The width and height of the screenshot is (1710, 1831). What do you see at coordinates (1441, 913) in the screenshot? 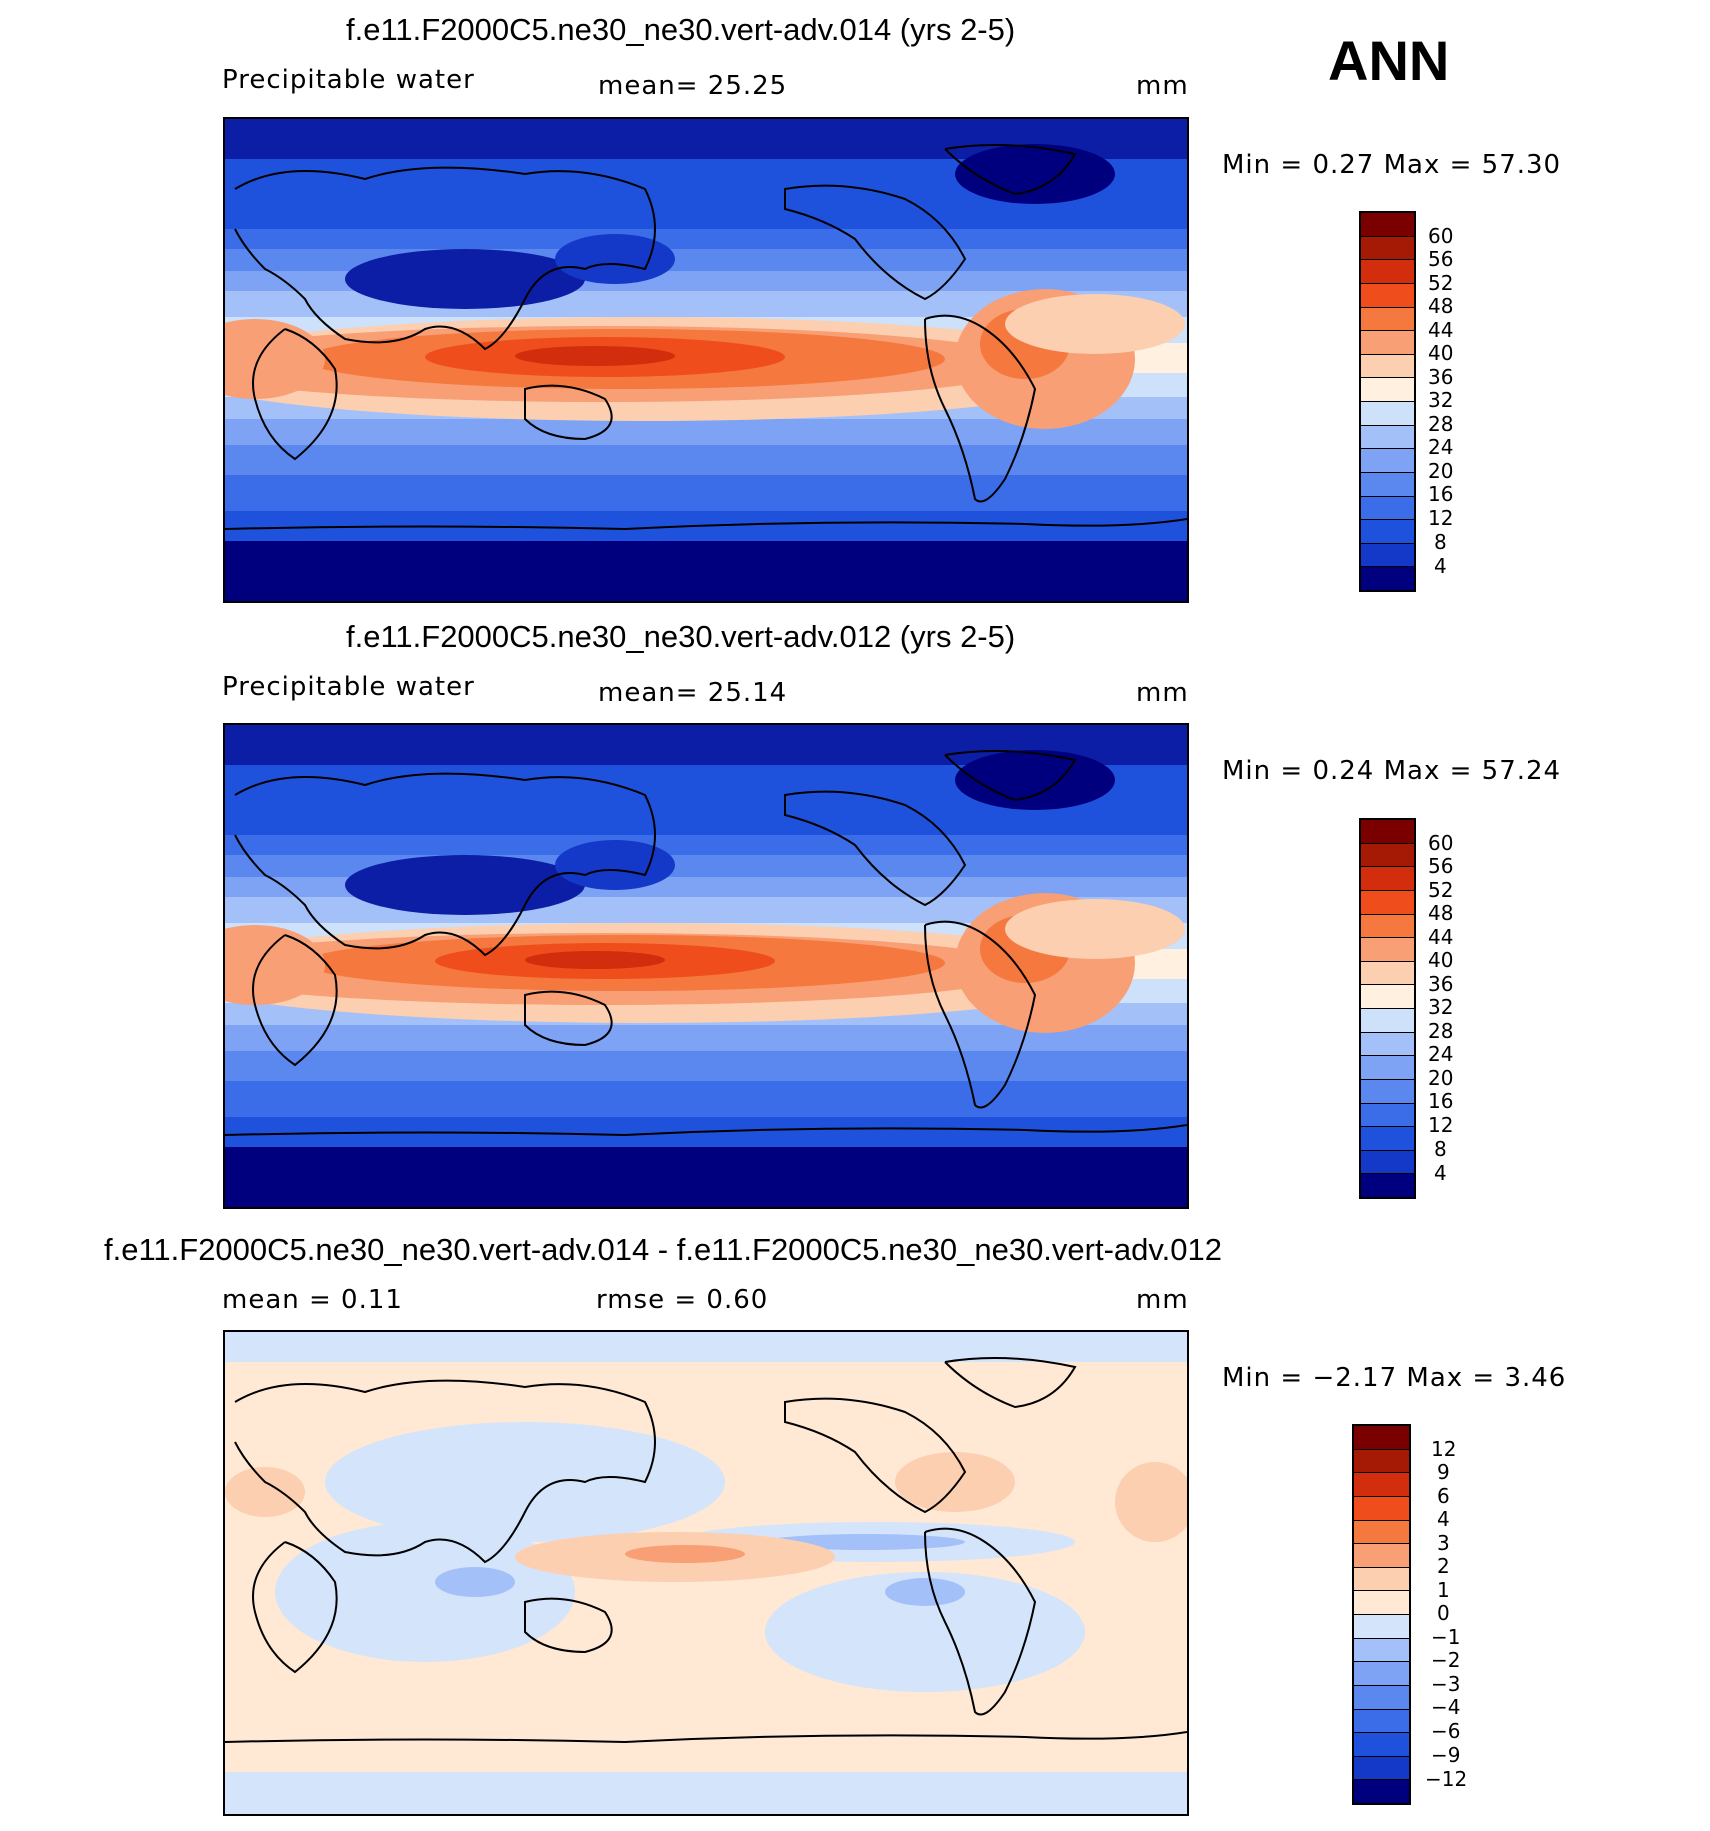
I see `panel-2-colorbar-tick: 48` at bounding box center [1441, 913].